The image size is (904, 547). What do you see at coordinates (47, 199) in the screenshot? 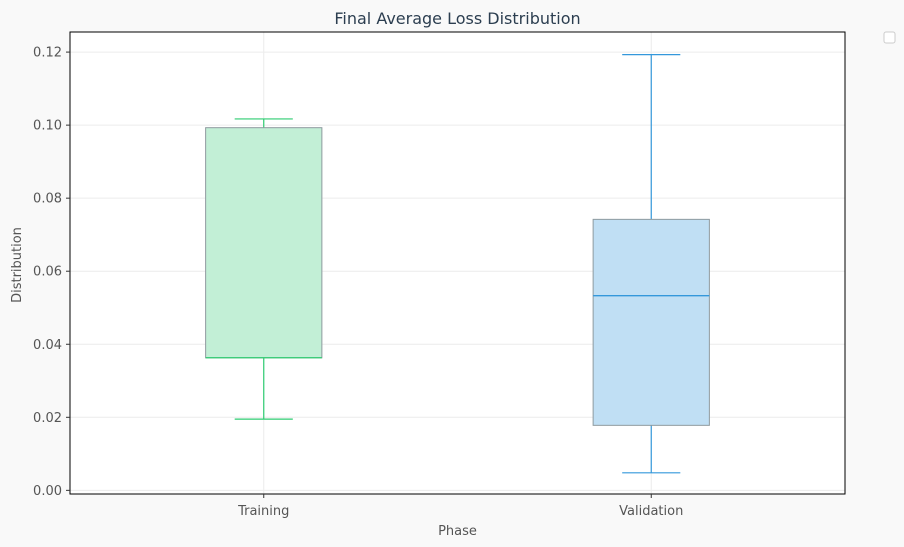
I see `y-tick-label: 0.08` at bounding box center [47, 199].